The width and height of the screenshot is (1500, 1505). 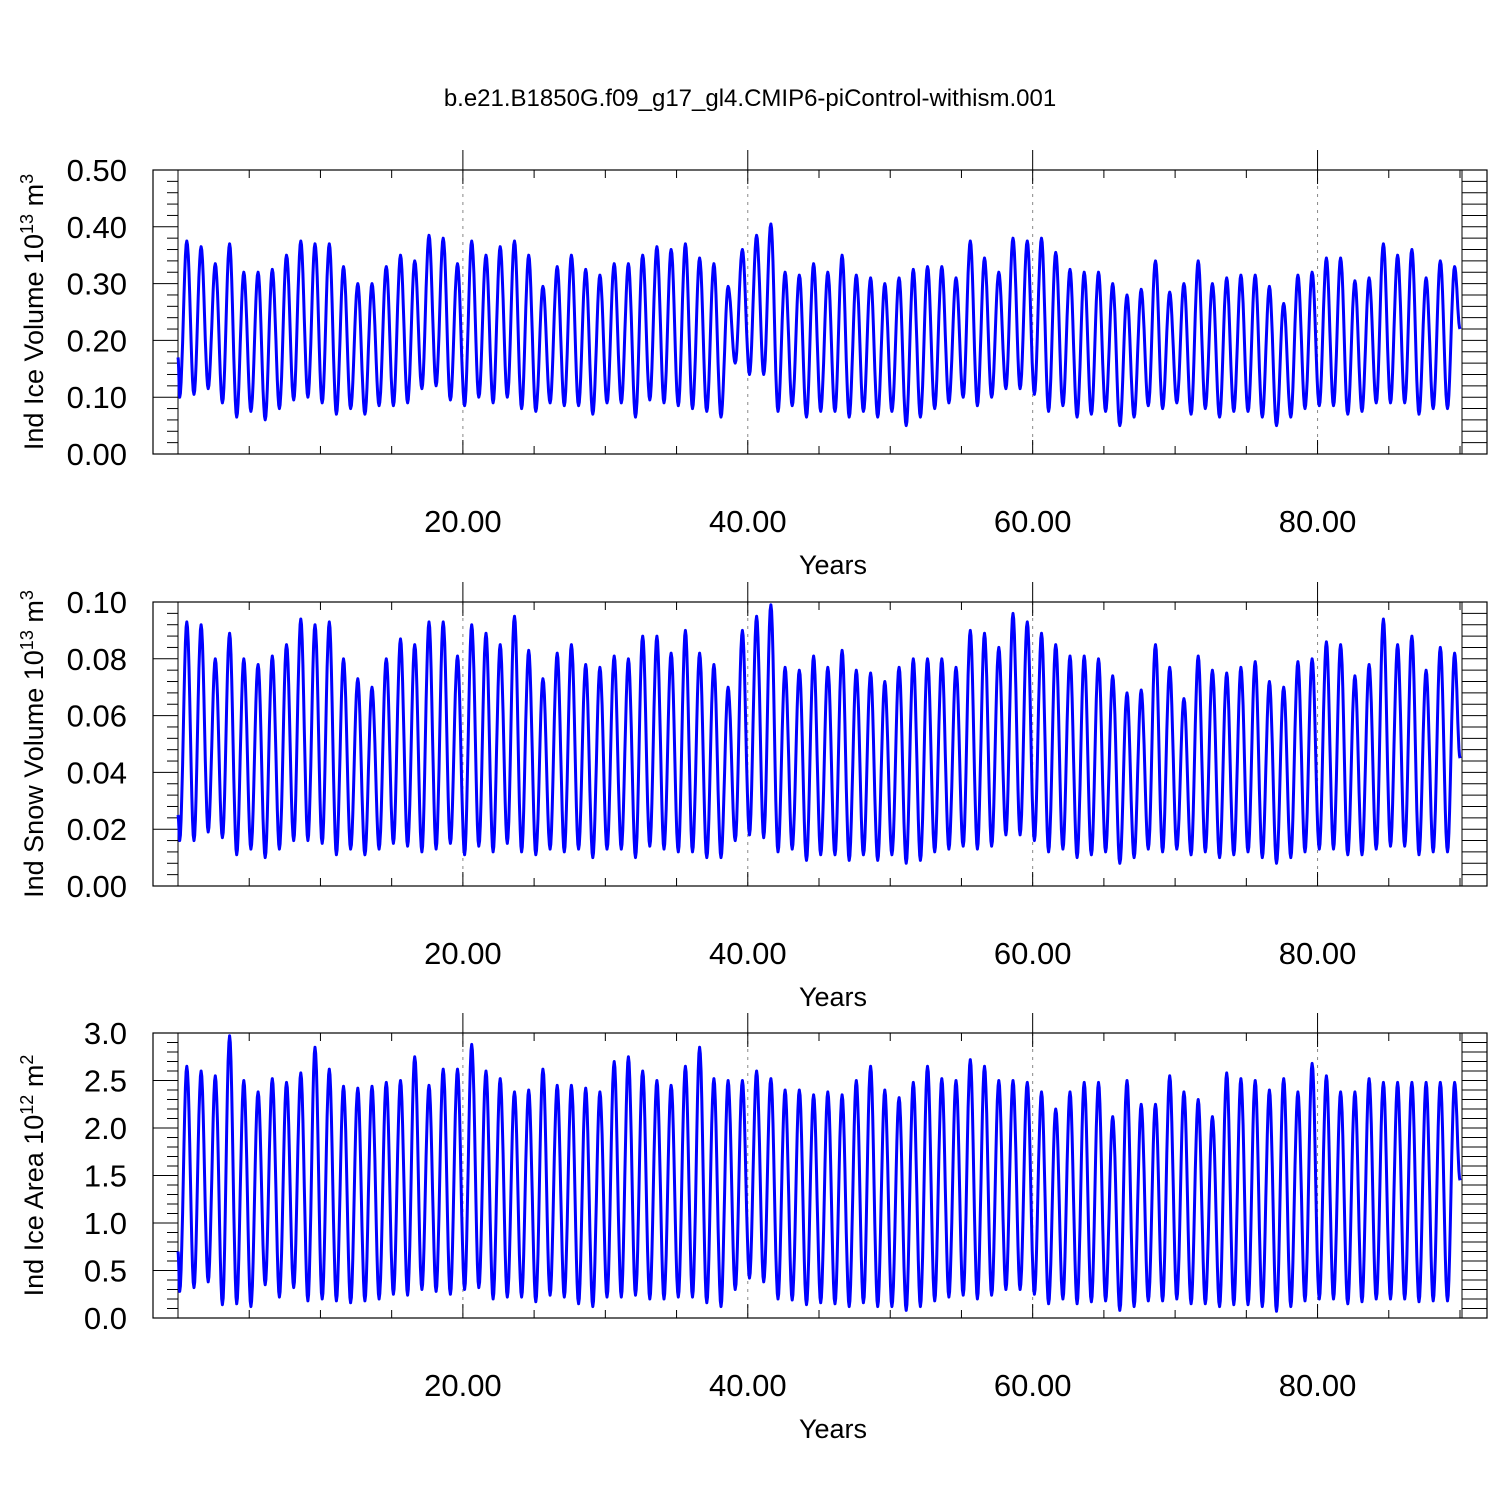 What do you see at coordinates (97, 829) in the screenshot?
I see `y-tick-label: 0.02` at bounding box center [97, 829].